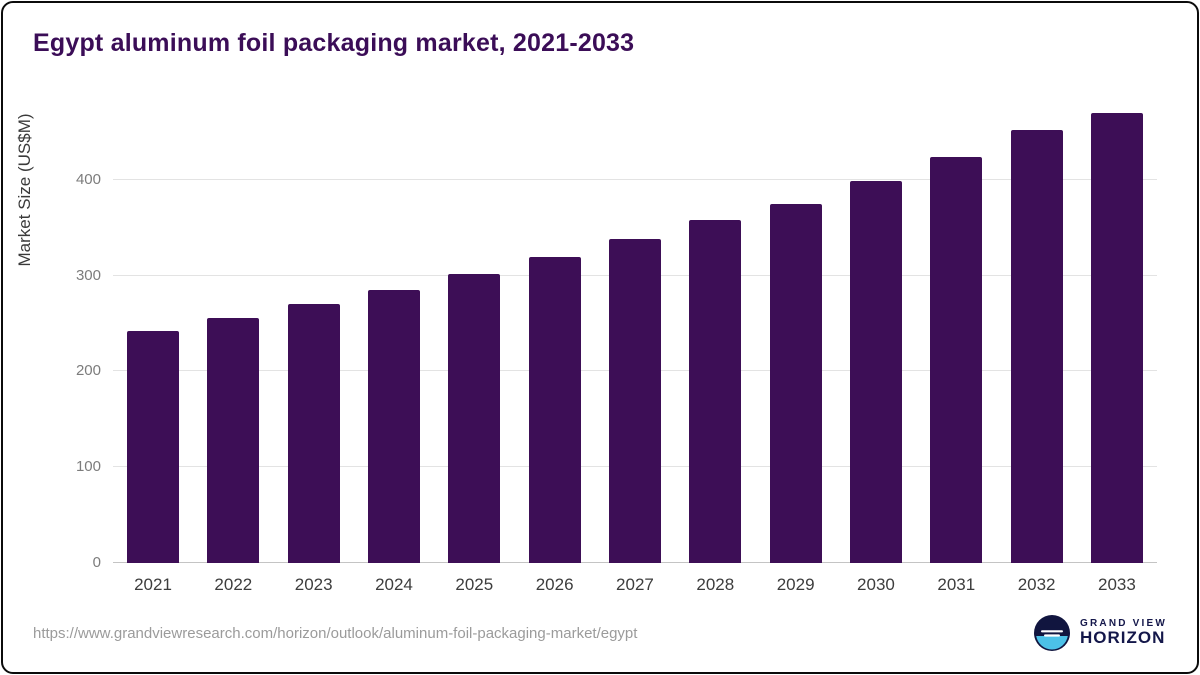 This screenshot has height=675, width=1200. Describe the element at coordinates (474, 418) in the screenshot. I see `bar-2025` at that location.